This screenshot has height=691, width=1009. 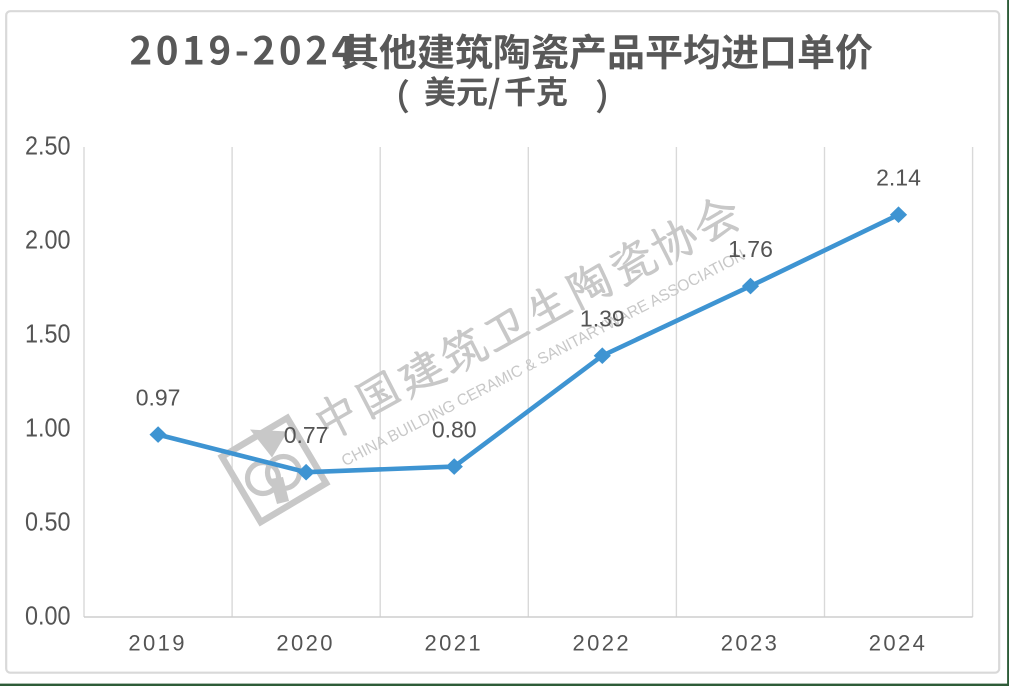 What do you see at coordinates (48, 428) in the screenshot?
I see `svg-text: 1.00` at bounding box center [48, 428].